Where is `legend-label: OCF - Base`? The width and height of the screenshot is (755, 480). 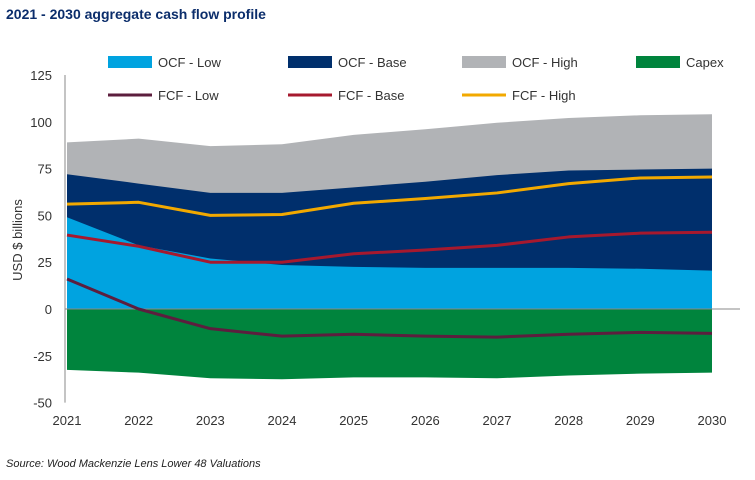 legend-label: OCF - Base is located at coordinates (372, 62).